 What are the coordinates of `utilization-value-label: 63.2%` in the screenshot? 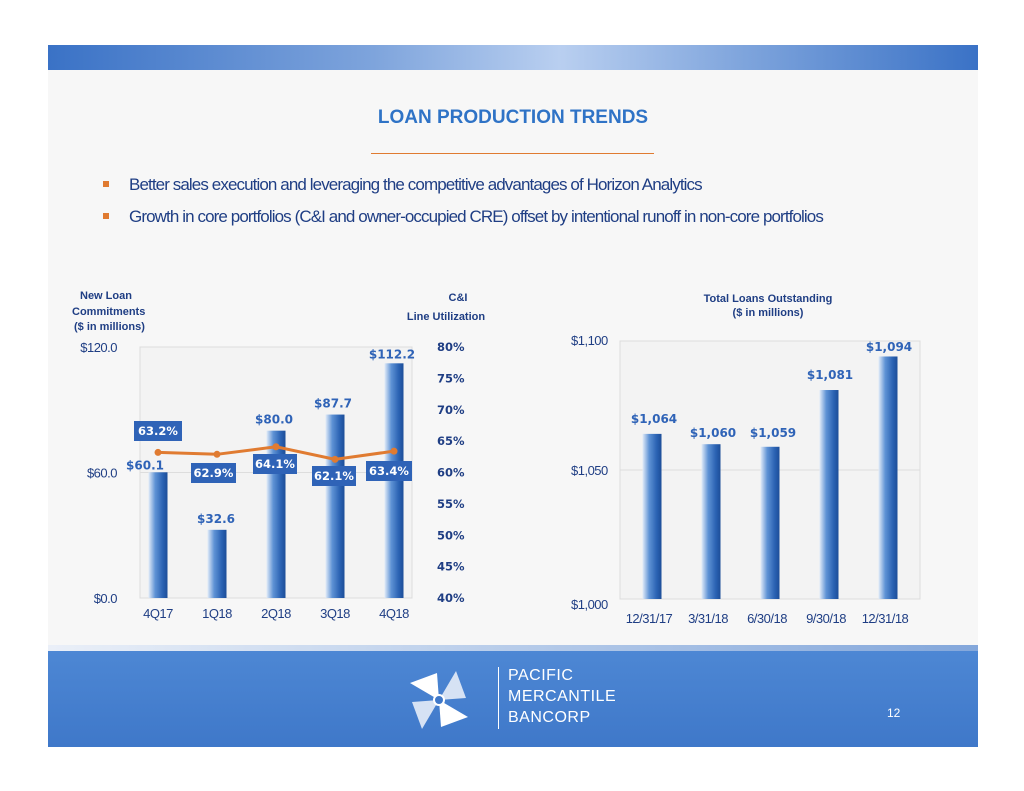 It's located at (158, 431).